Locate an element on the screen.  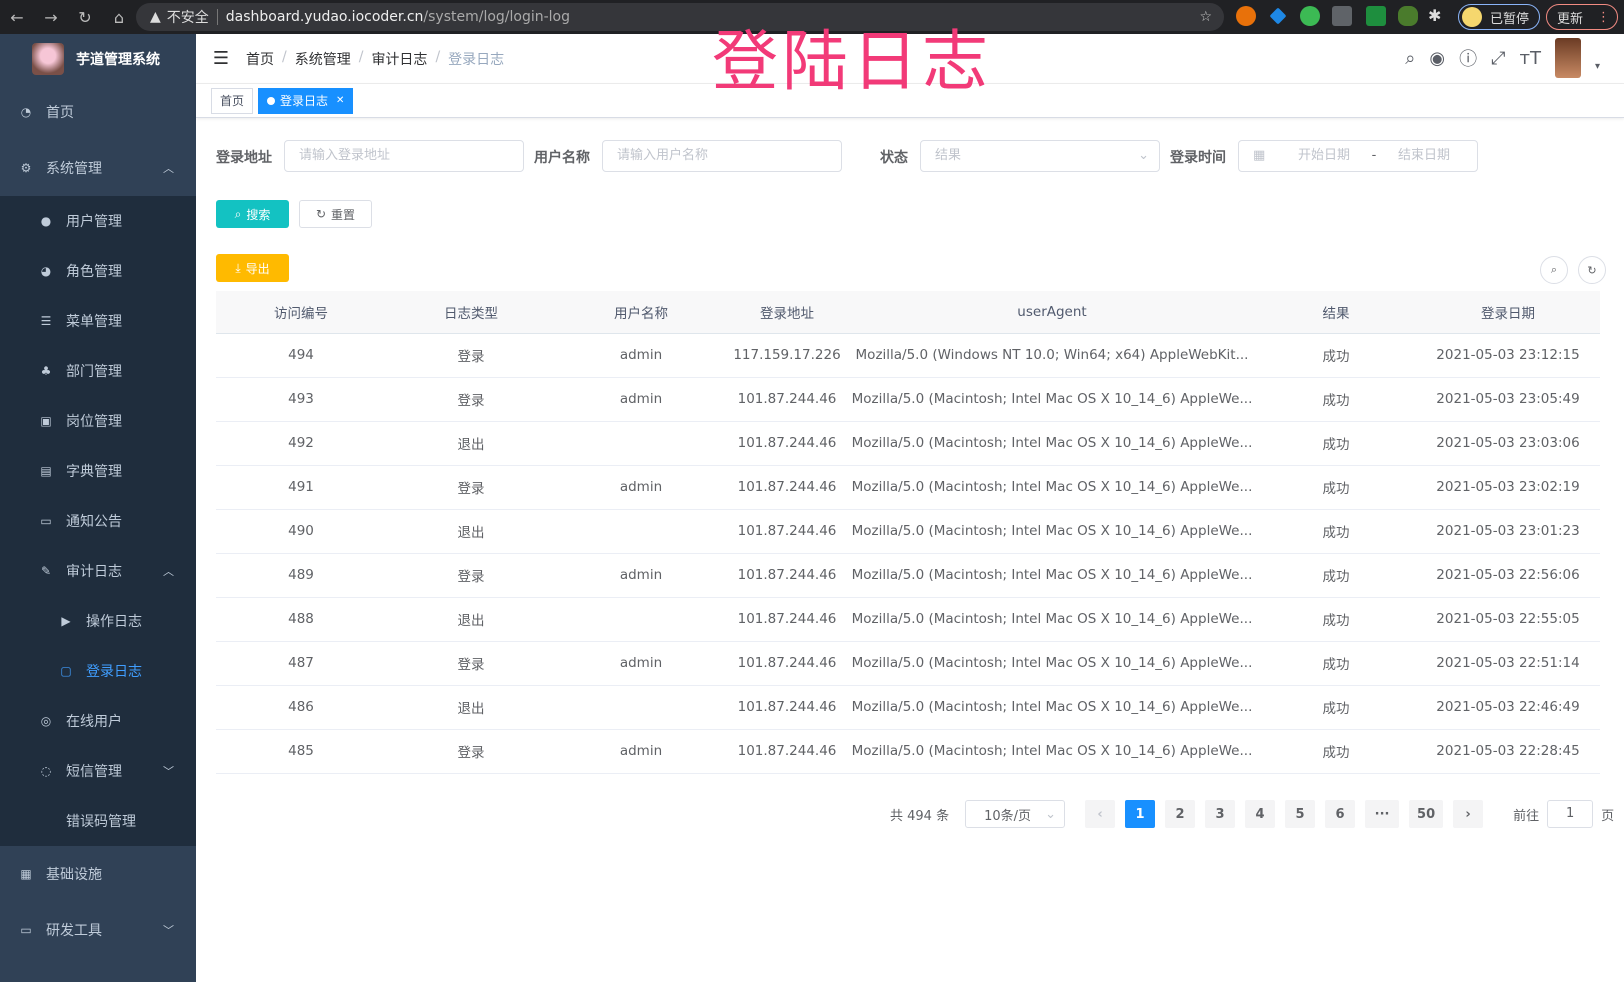
sidebar-item: ◌ 短信管理 ﹀ is located at coordinates (98, 771).